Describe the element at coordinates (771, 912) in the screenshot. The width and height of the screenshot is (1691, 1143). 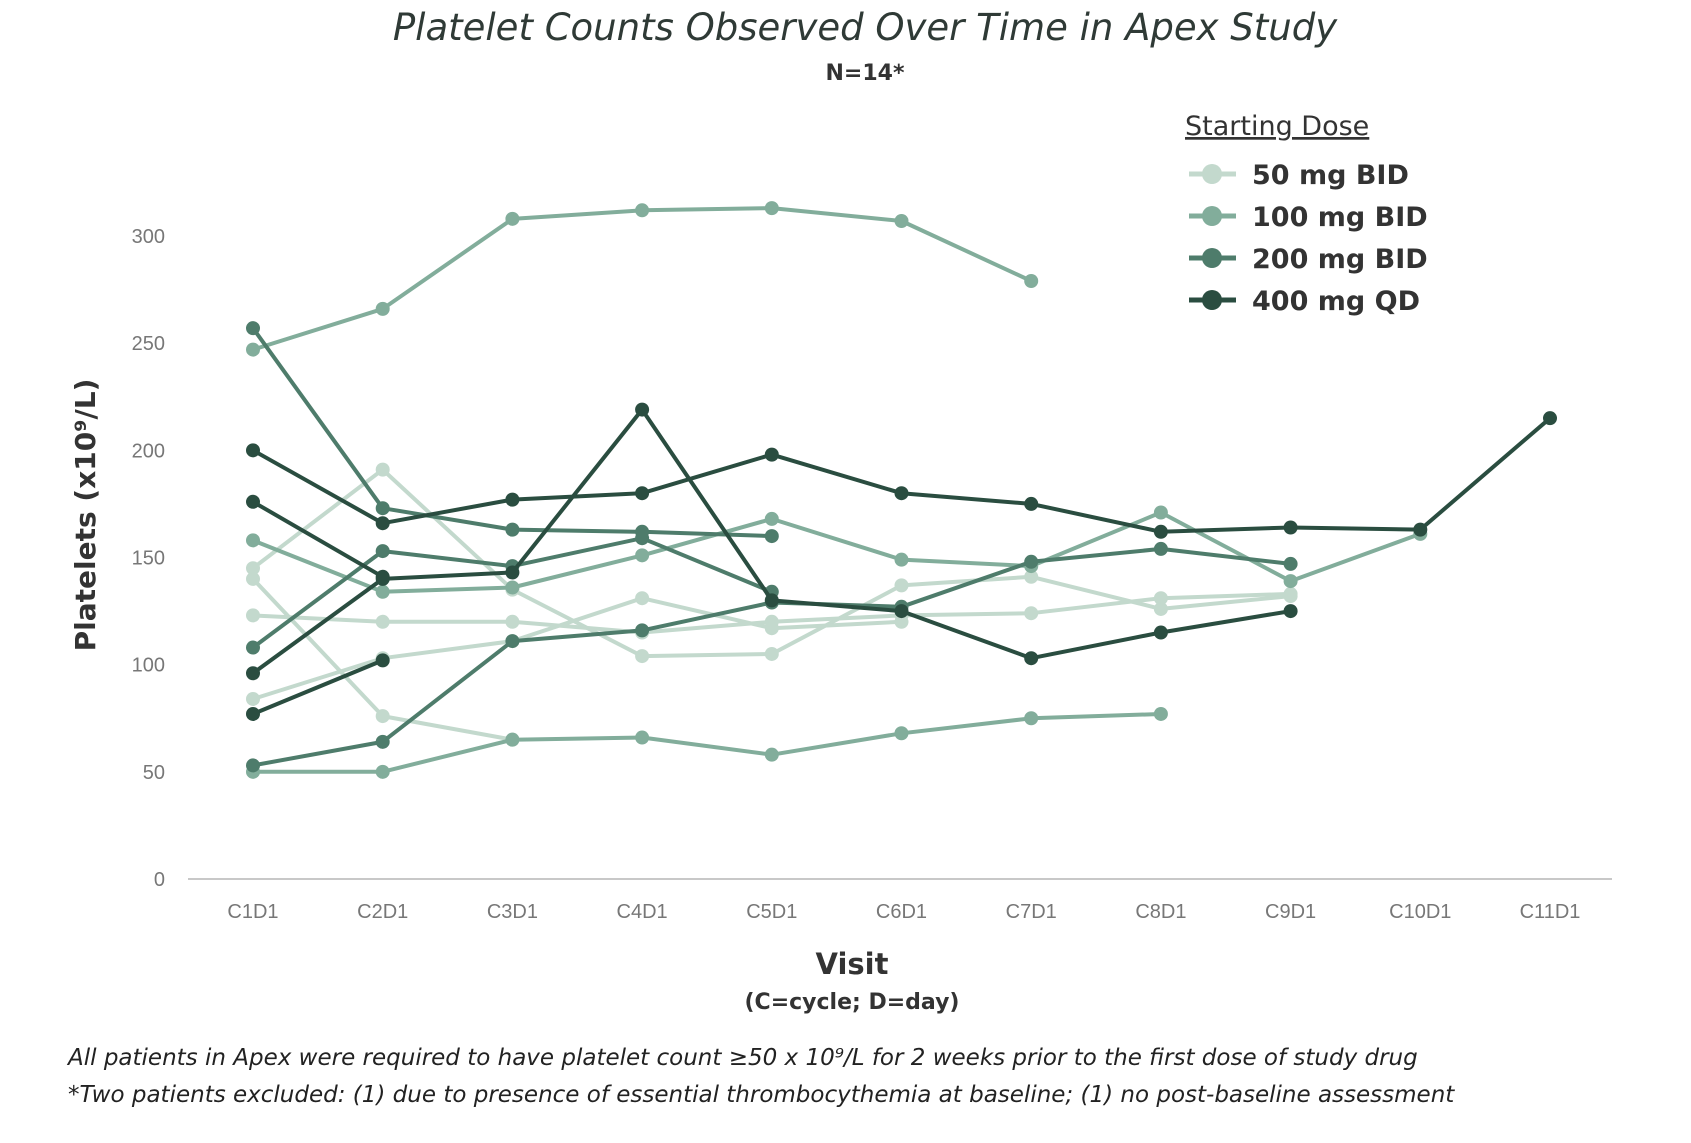
I see `x-tick-label: C5D1` at that location.